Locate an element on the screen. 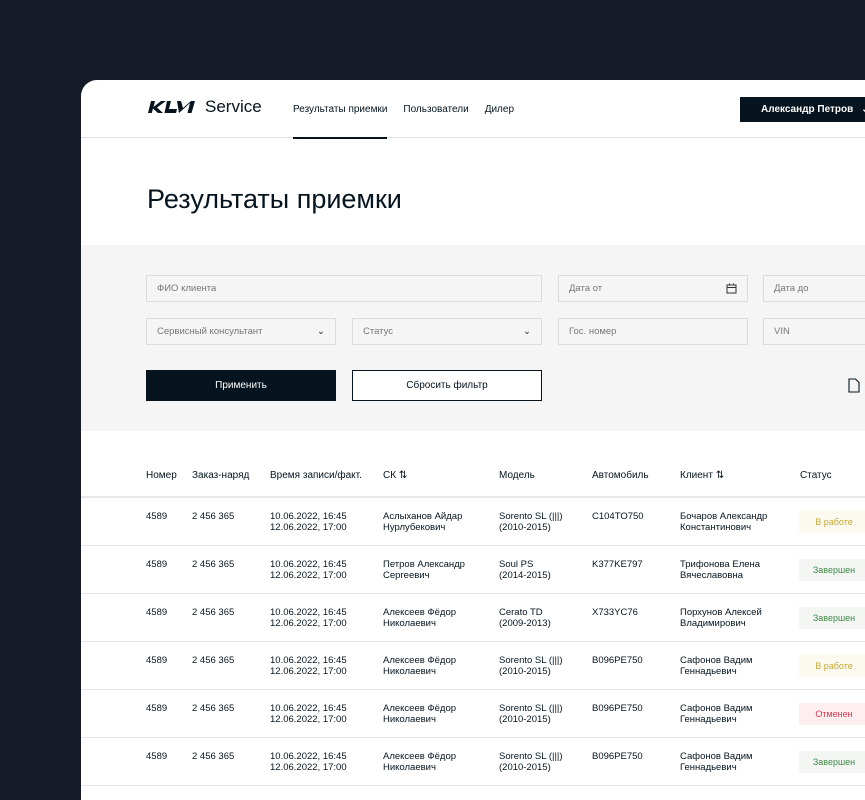  table-cell: Аслыханов Айдар Нурлубекович is located at coordinates (422, 522).